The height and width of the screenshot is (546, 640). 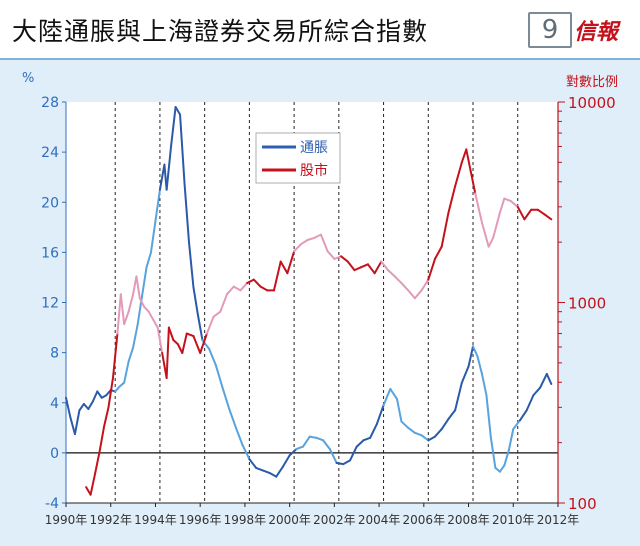 I want to click on x-axis-tick-label: 2004年, so click(x=379, y=520).